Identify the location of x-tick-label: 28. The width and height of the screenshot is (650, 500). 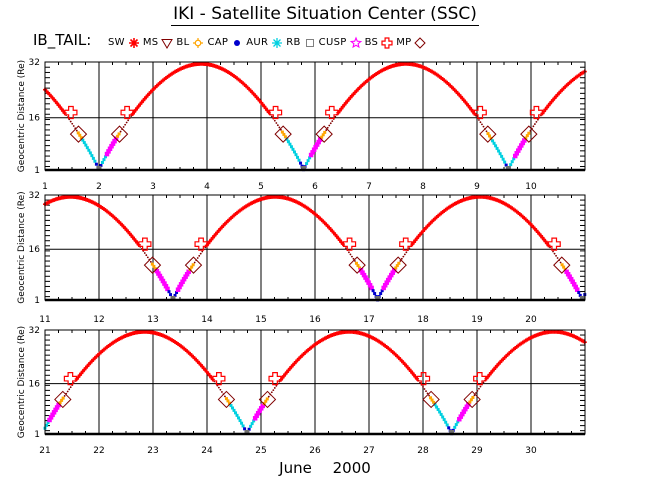
(423, 451).